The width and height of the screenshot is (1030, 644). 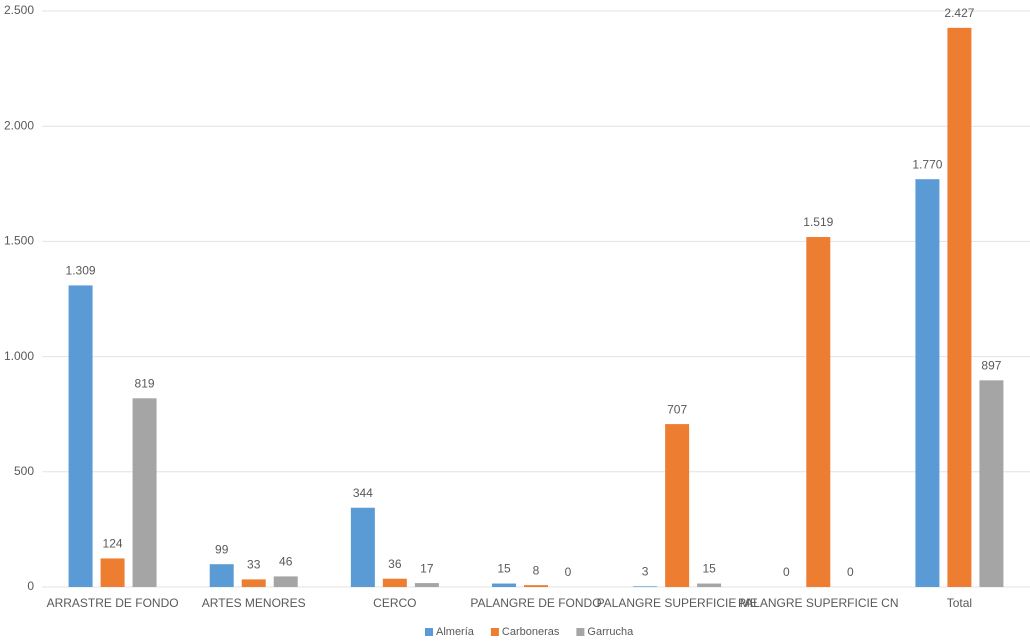 I want to click on y-tick-label: 1.500, so click(x=19, y=241).